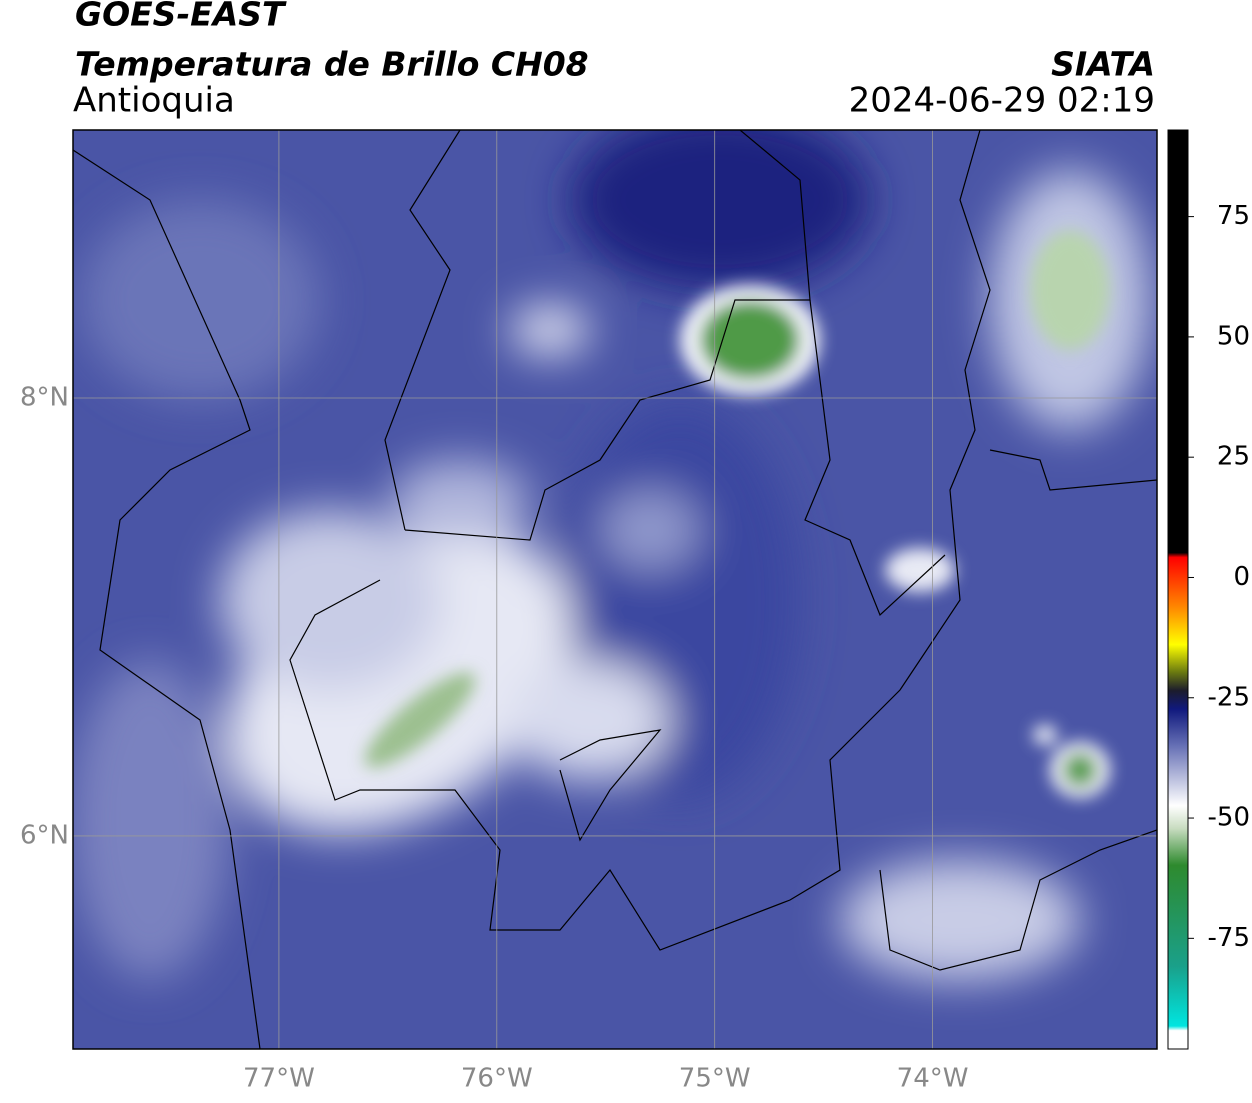  What do you see at coordinates (154, 101) in the screenshot?
I see `region: Antioquia` at bounding box center [154, 101].